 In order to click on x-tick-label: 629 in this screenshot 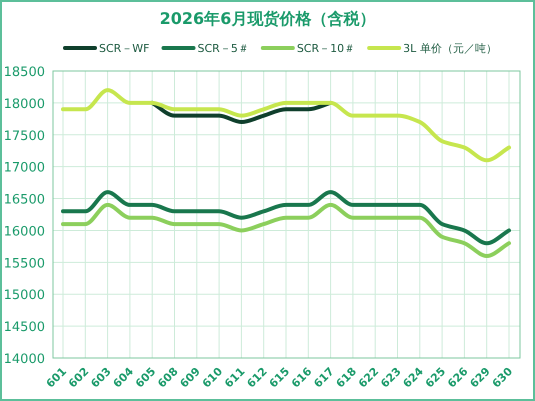, I will do `click(480, 377)`.